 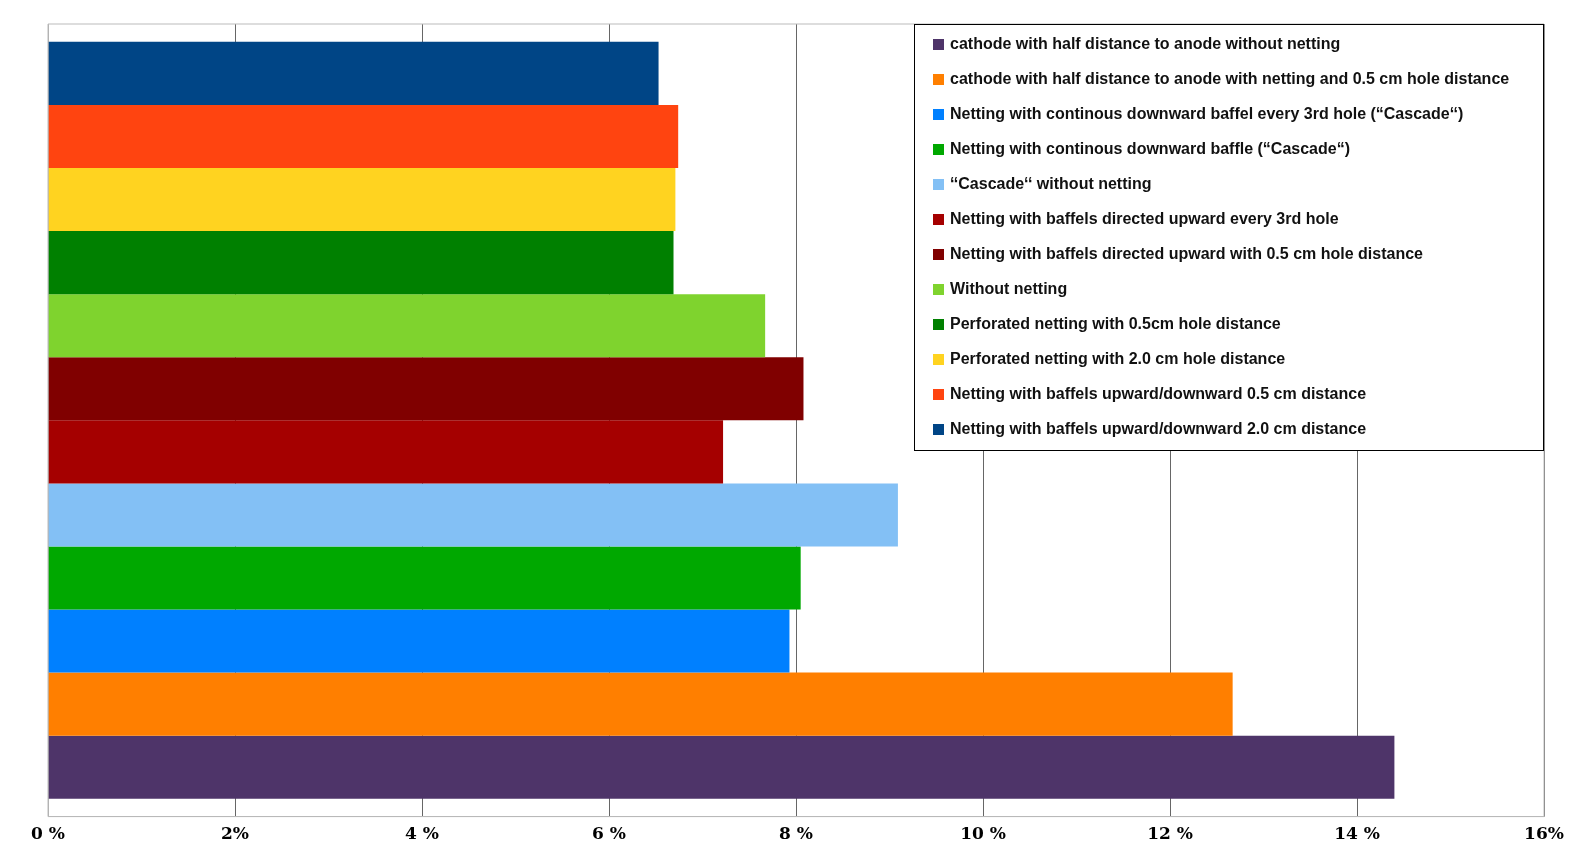 What do you see at coordinates (1207, 114) in the screenshot?
I see `legend-label: Netting with continous downward baffel every 3rd hole (“Cascade‘‘)` at bounding box center [1207, 114].